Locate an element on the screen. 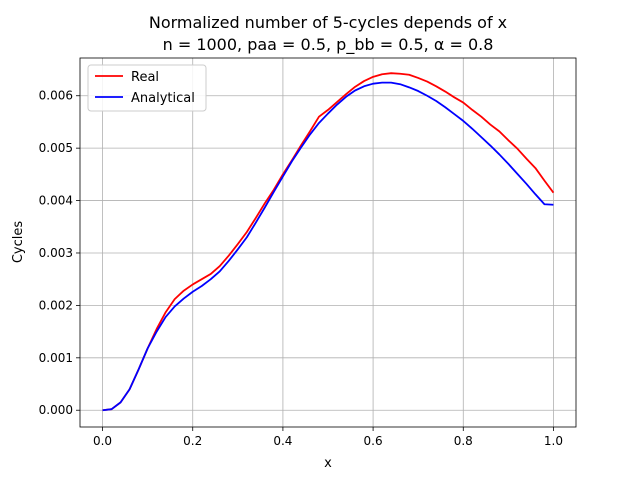 The height and width of the screenshot is (480, 640). x-tick-label: 1.0 is located at coordinates (553, 441).